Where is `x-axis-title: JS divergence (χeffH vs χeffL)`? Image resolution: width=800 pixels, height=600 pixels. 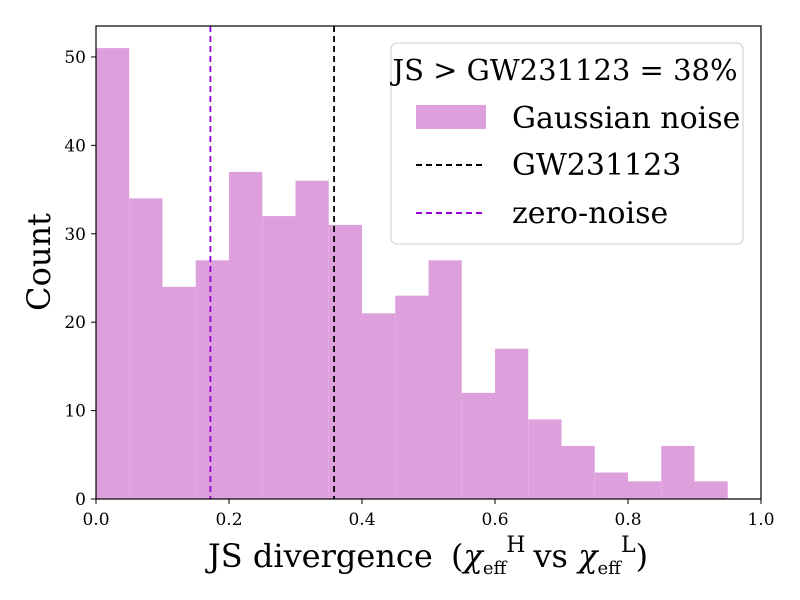 x-axis-title: JS divergence (χeffH vs χeffL) is located at coordinates (426, 556).